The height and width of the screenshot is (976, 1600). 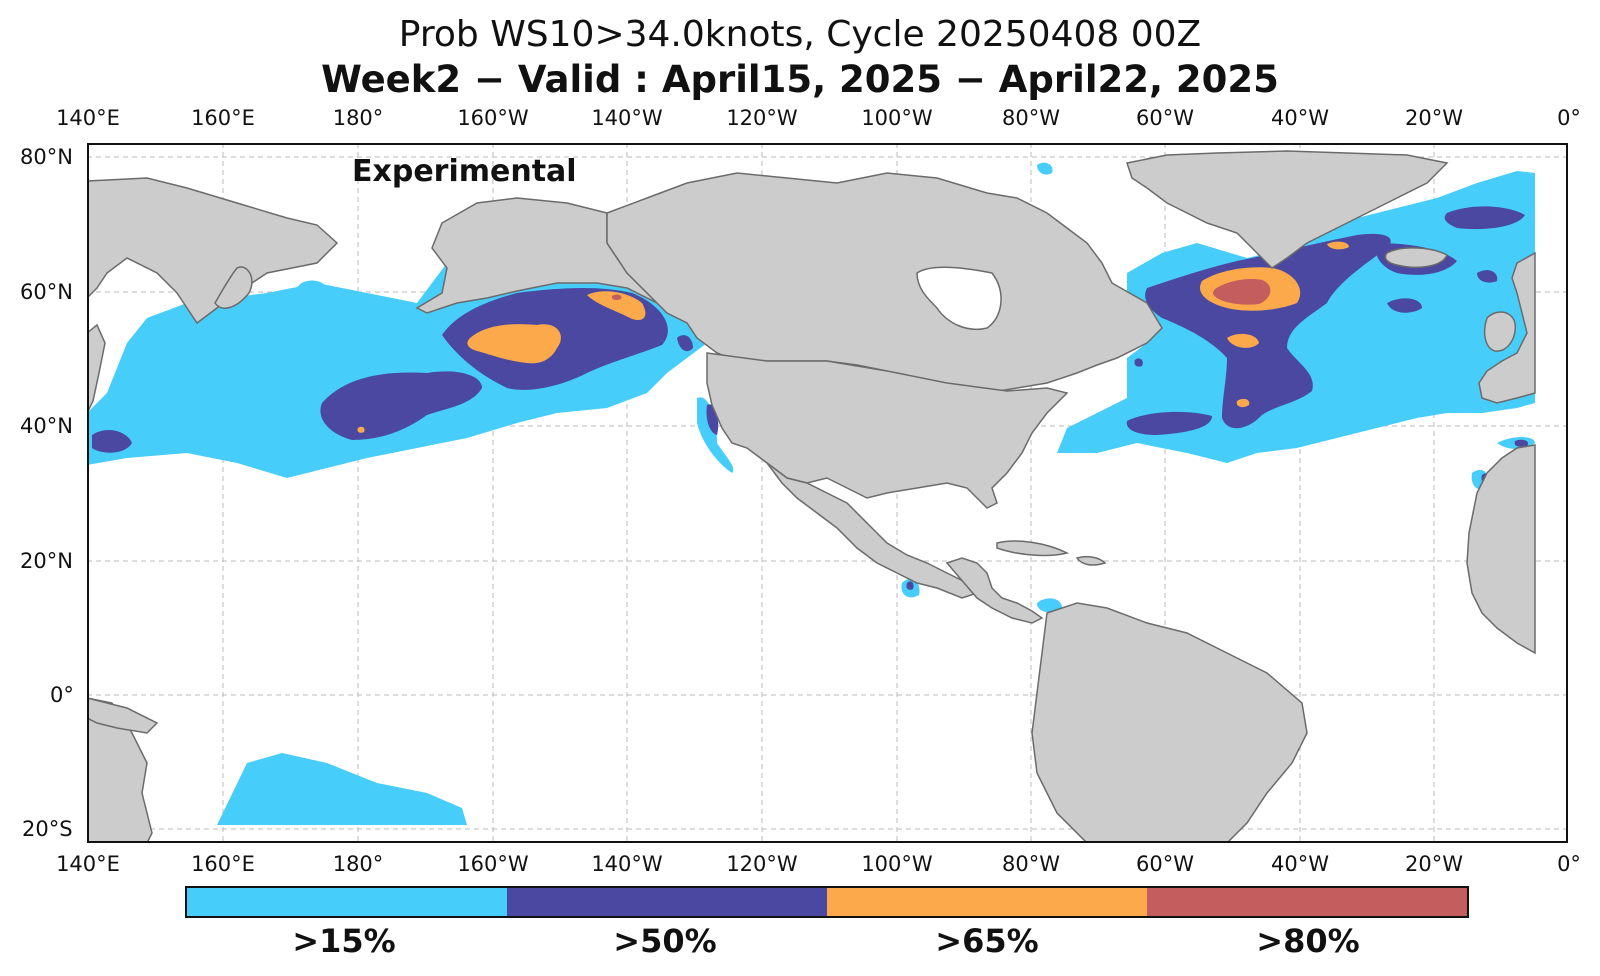 I want to click on japan-land, so click(x=97, y=367).